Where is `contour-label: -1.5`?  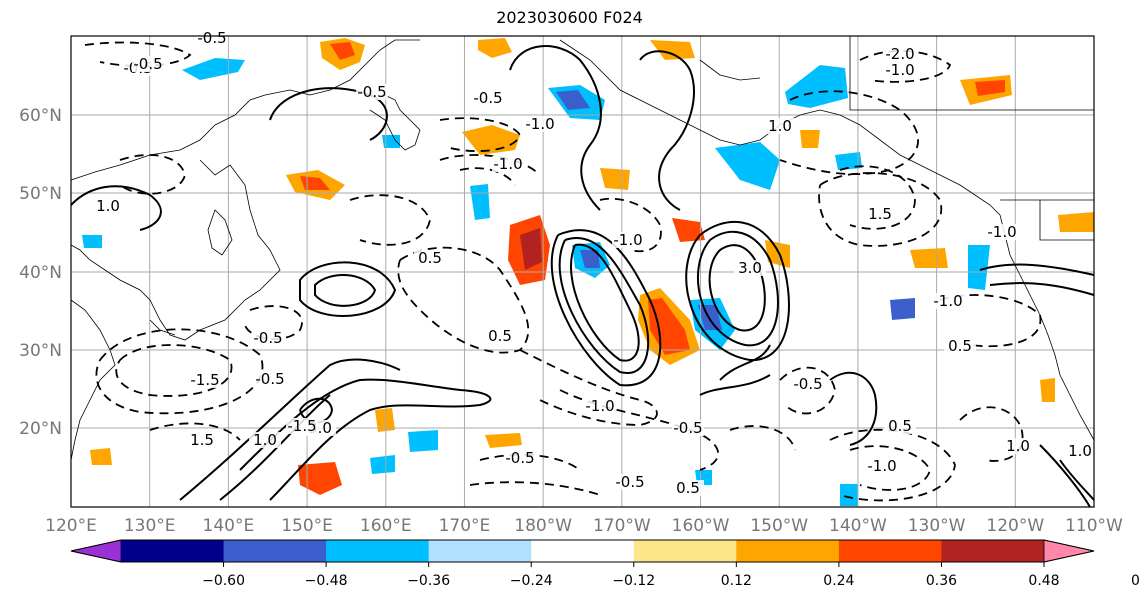 contour-label: -1.5 is located at coordinates (301, 426).